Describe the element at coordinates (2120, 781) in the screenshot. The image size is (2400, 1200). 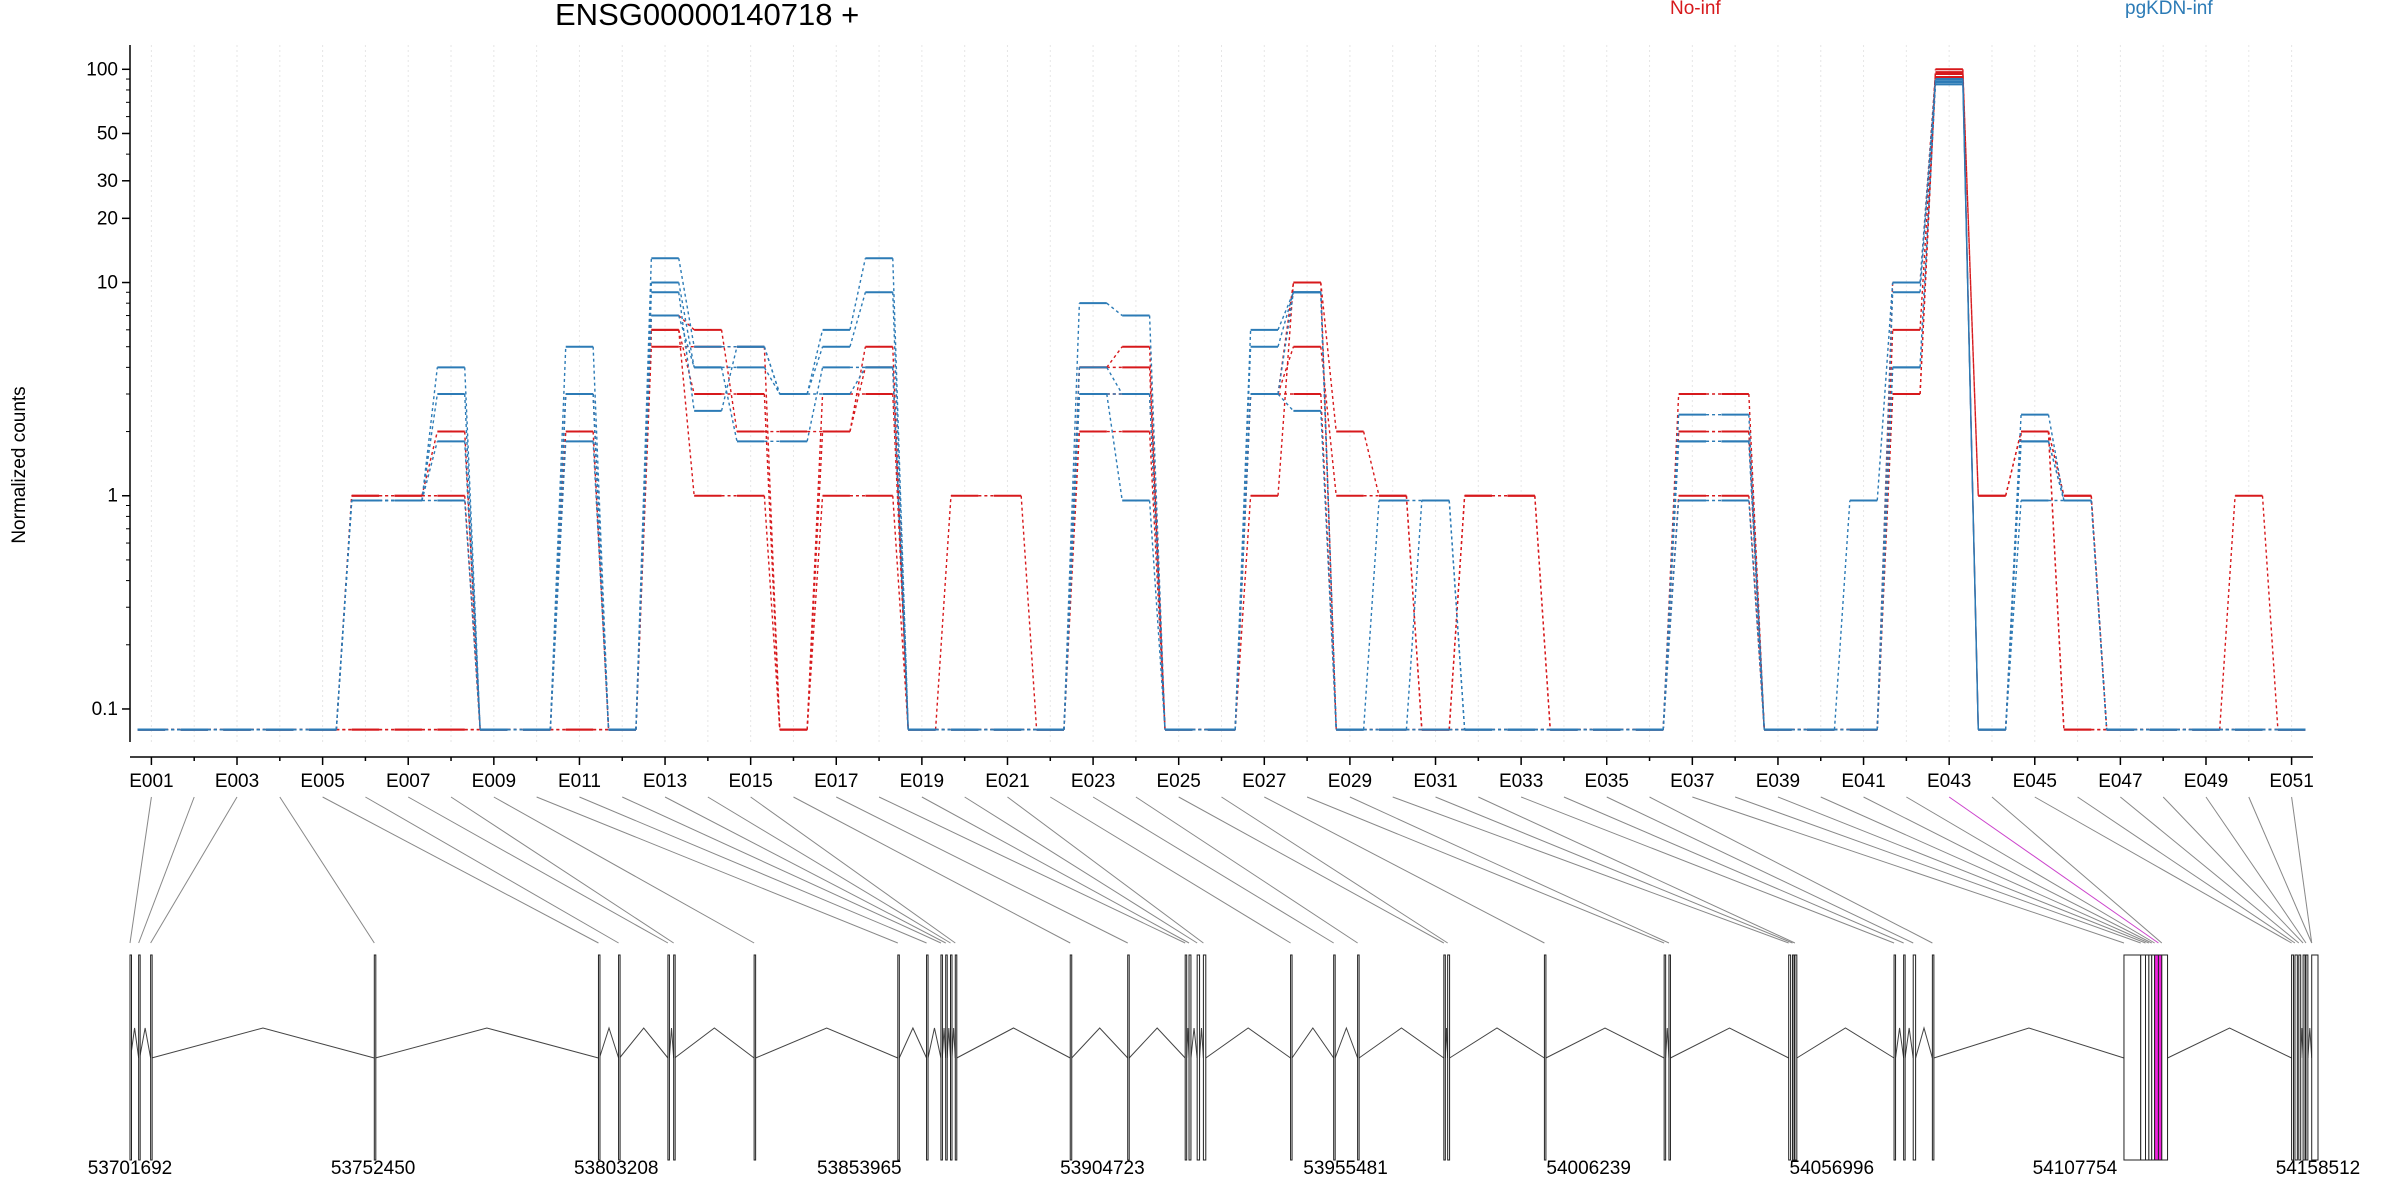
I see `x-tick-label: E047` at that location.